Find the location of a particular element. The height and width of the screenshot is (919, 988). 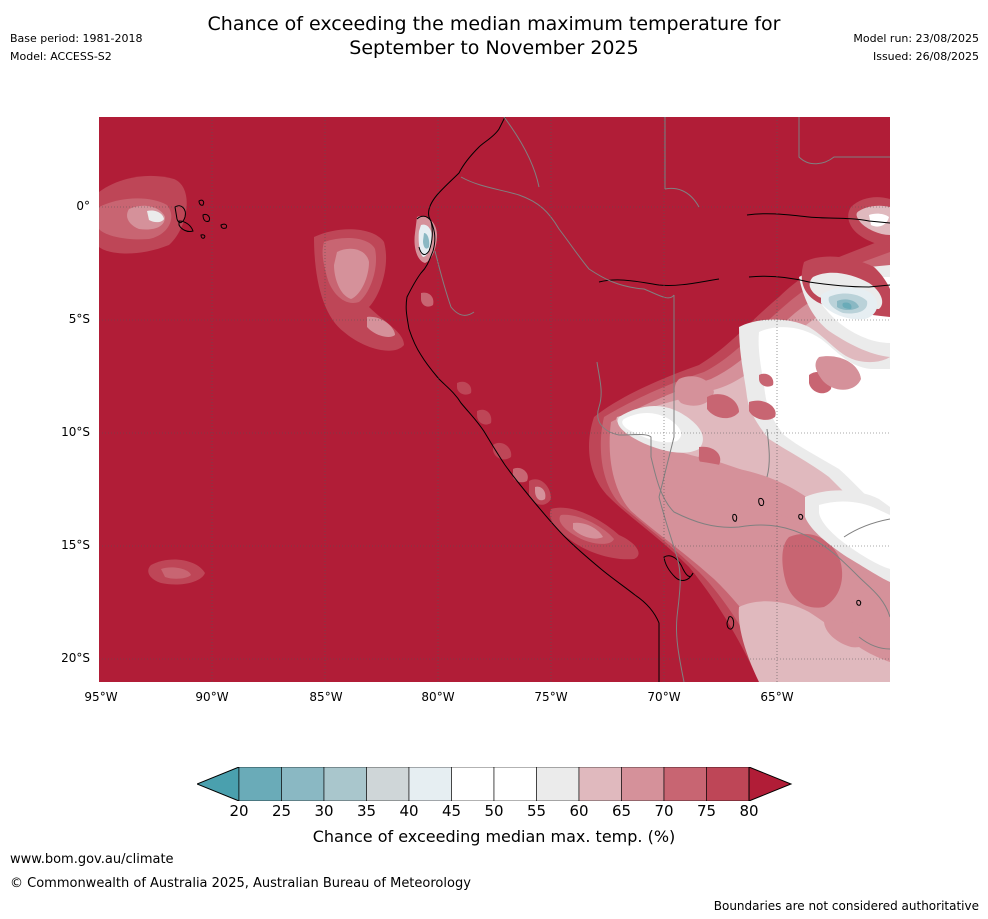

colorbar-tick-label: 40 is located at coordinates (409, 811).